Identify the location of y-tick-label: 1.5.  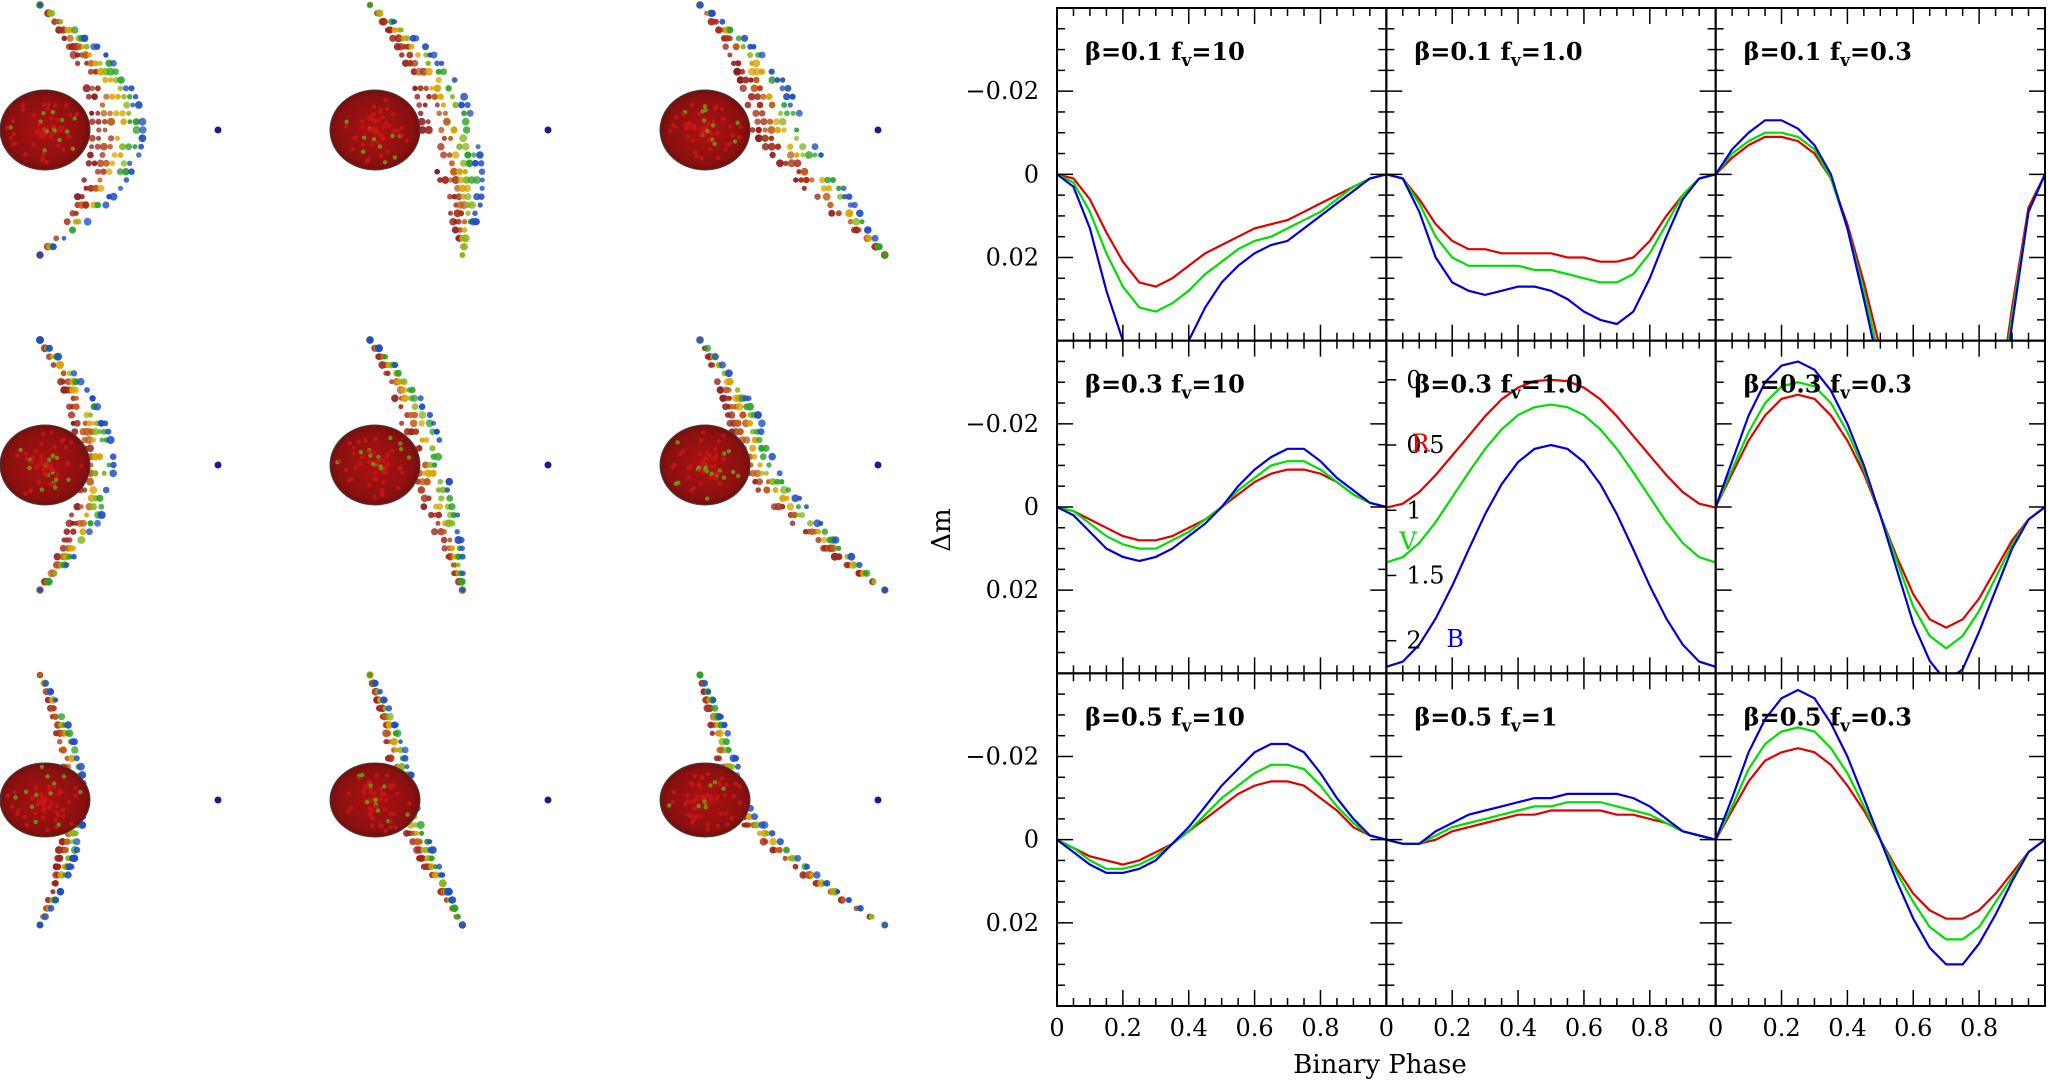
(1425, 575).